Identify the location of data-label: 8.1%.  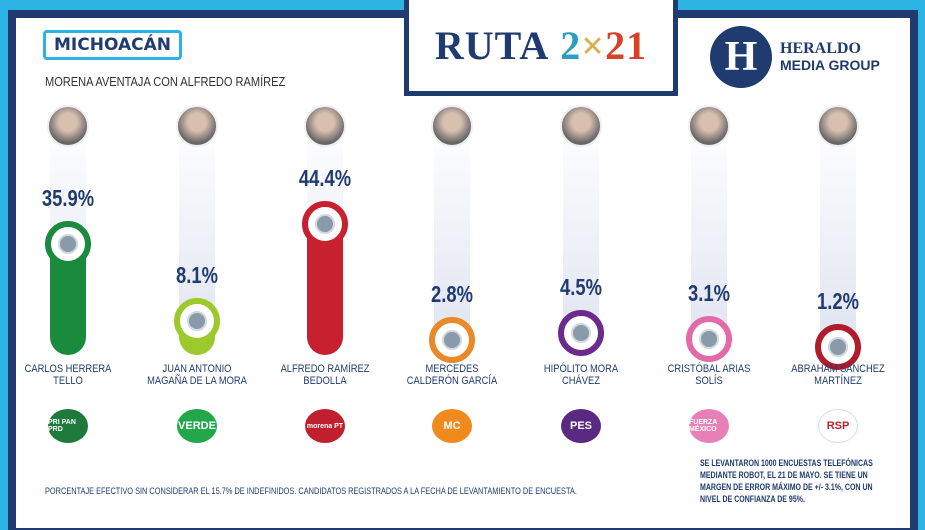
(197, 275).